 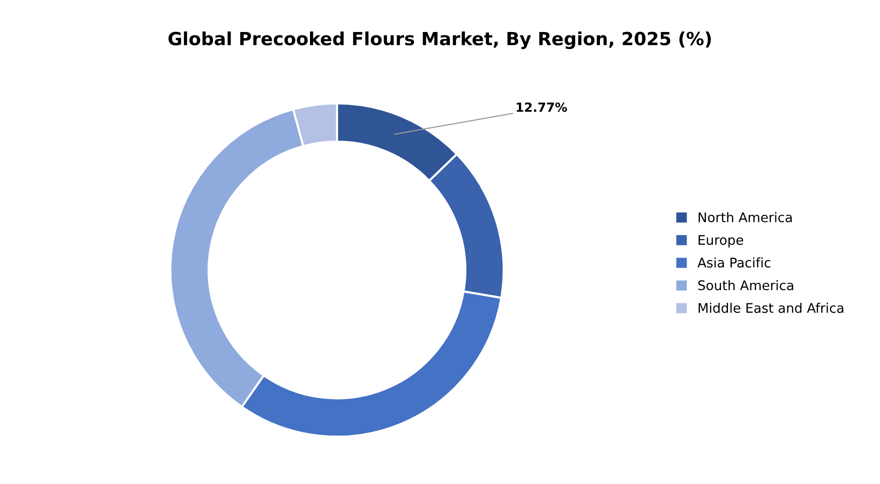 I want to click on legend-label: Middle East and Africa, so click(x=771, y=307).